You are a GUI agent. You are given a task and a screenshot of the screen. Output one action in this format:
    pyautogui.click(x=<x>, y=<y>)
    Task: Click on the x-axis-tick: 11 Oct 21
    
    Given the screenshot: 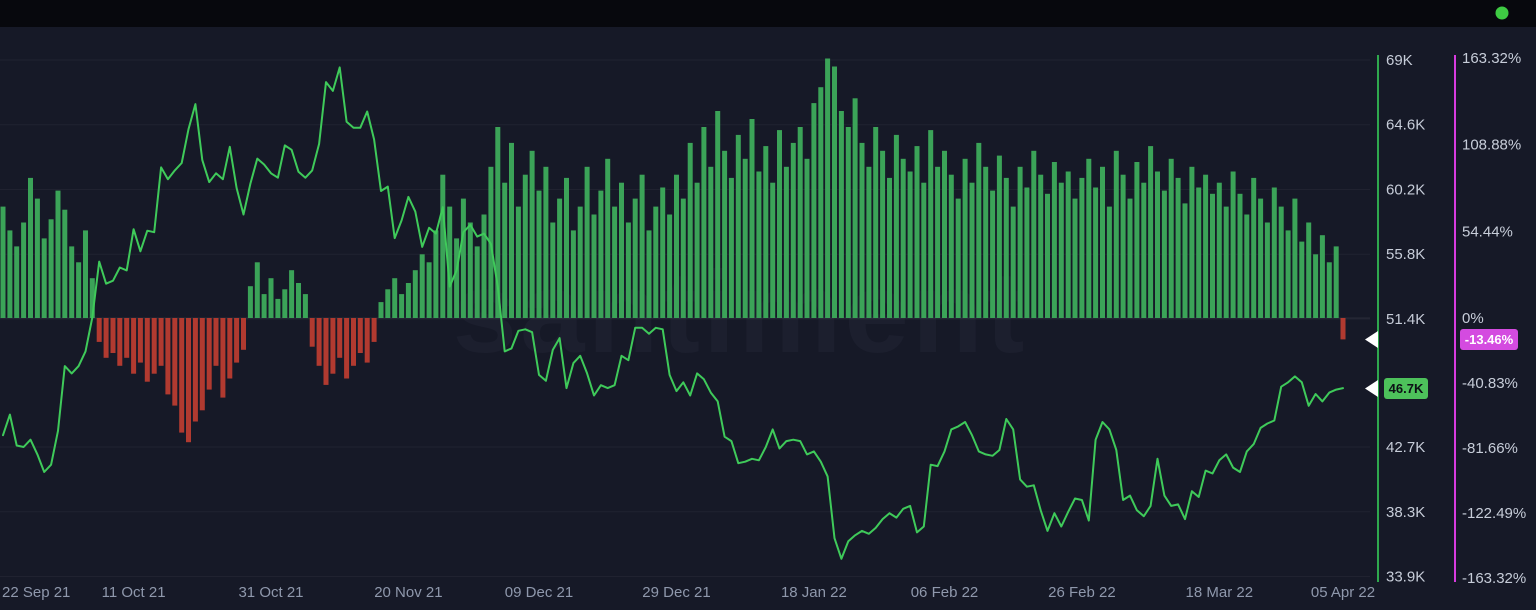 What is the action you would take?
    pyautogui.click(x=134, y=592)
    